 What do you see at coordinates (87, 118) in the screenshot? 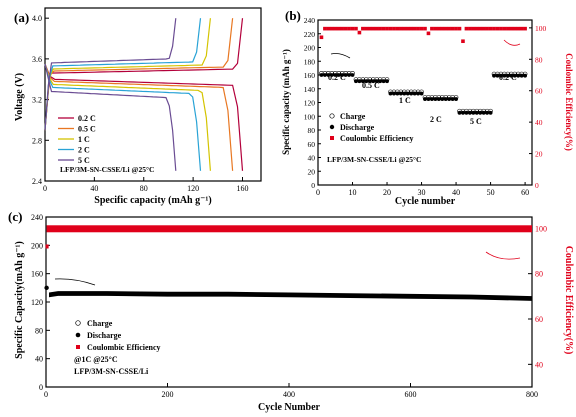
I see `legend-label-0: 0.2 C` at bounding box center [87, 118].